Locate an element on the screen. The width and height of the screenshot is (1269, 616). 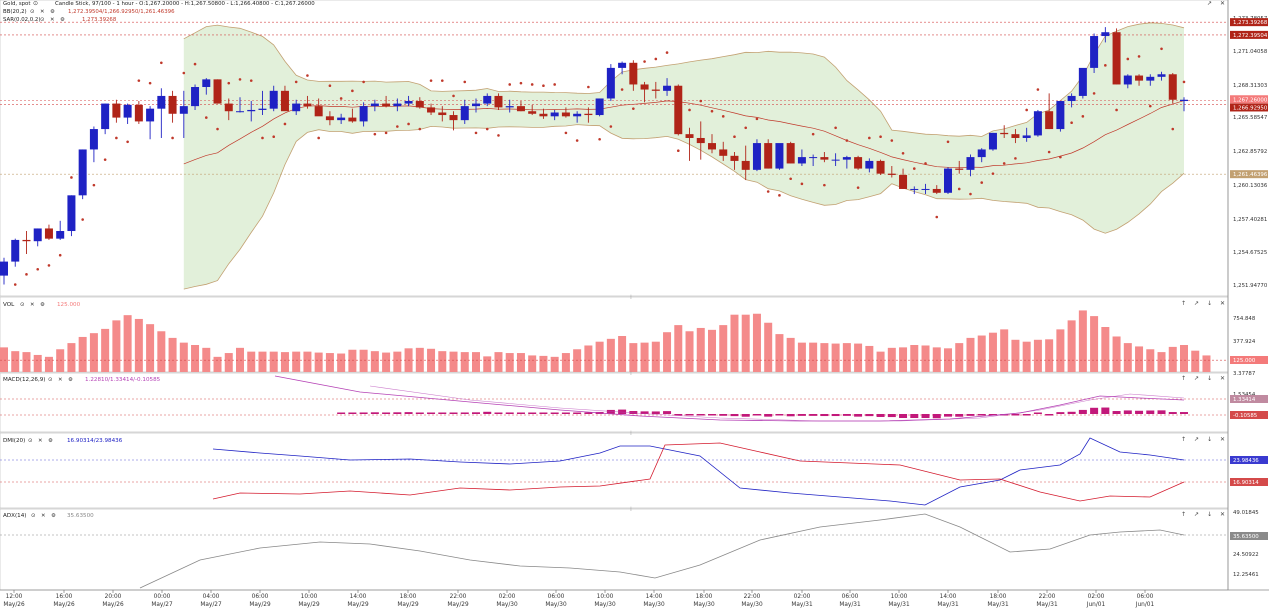
sar-values: 1,273.39268 is located at coordinates (99, 20).